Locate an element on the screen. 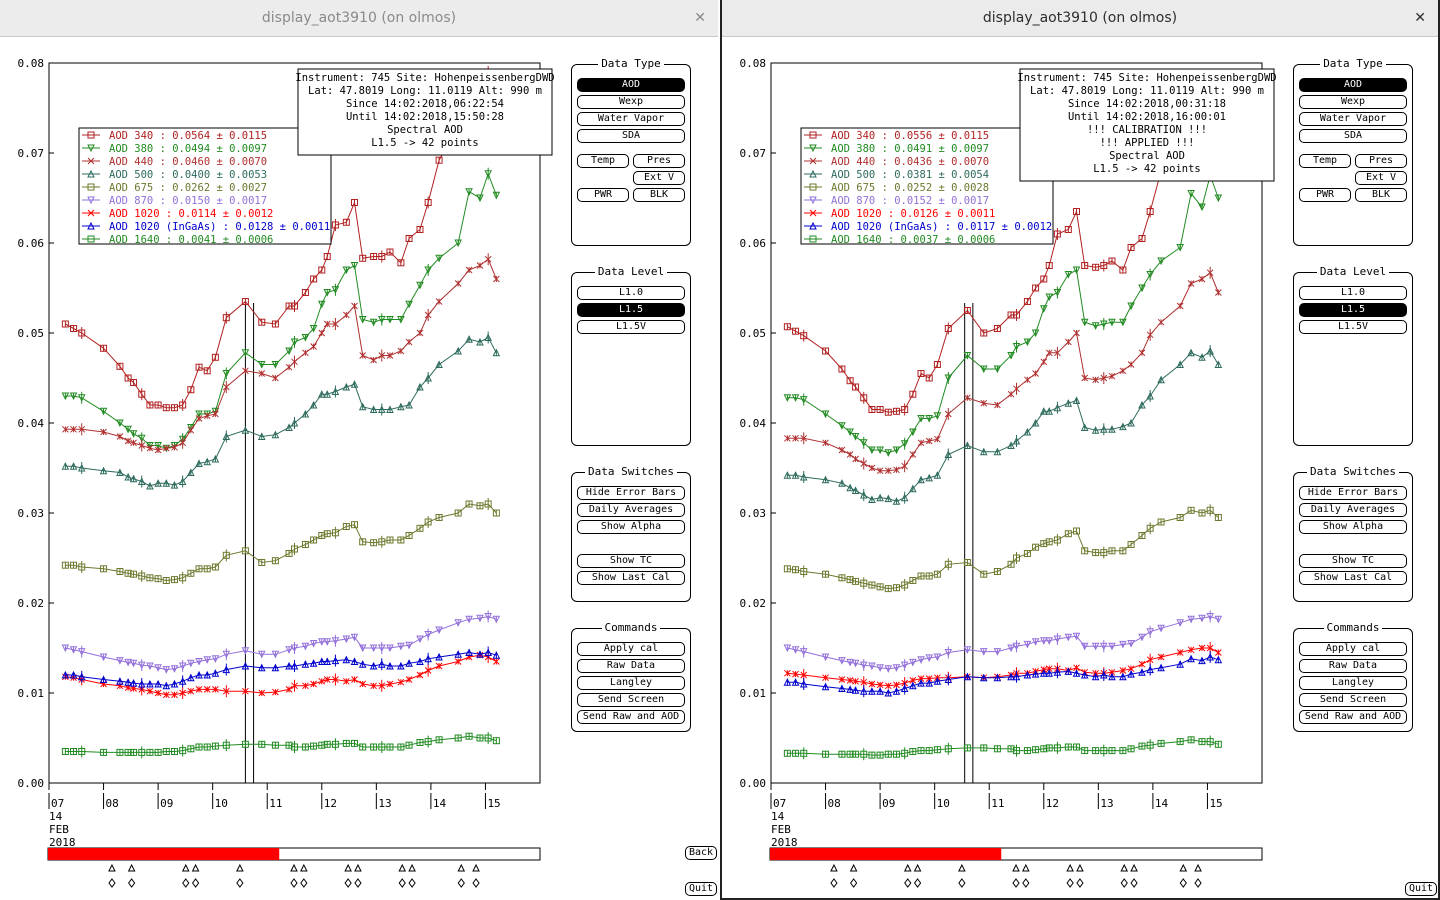 The height and width of the screenshot is (900, 1440). x-tick-label: 13 is located at coordinates (1106, 803).